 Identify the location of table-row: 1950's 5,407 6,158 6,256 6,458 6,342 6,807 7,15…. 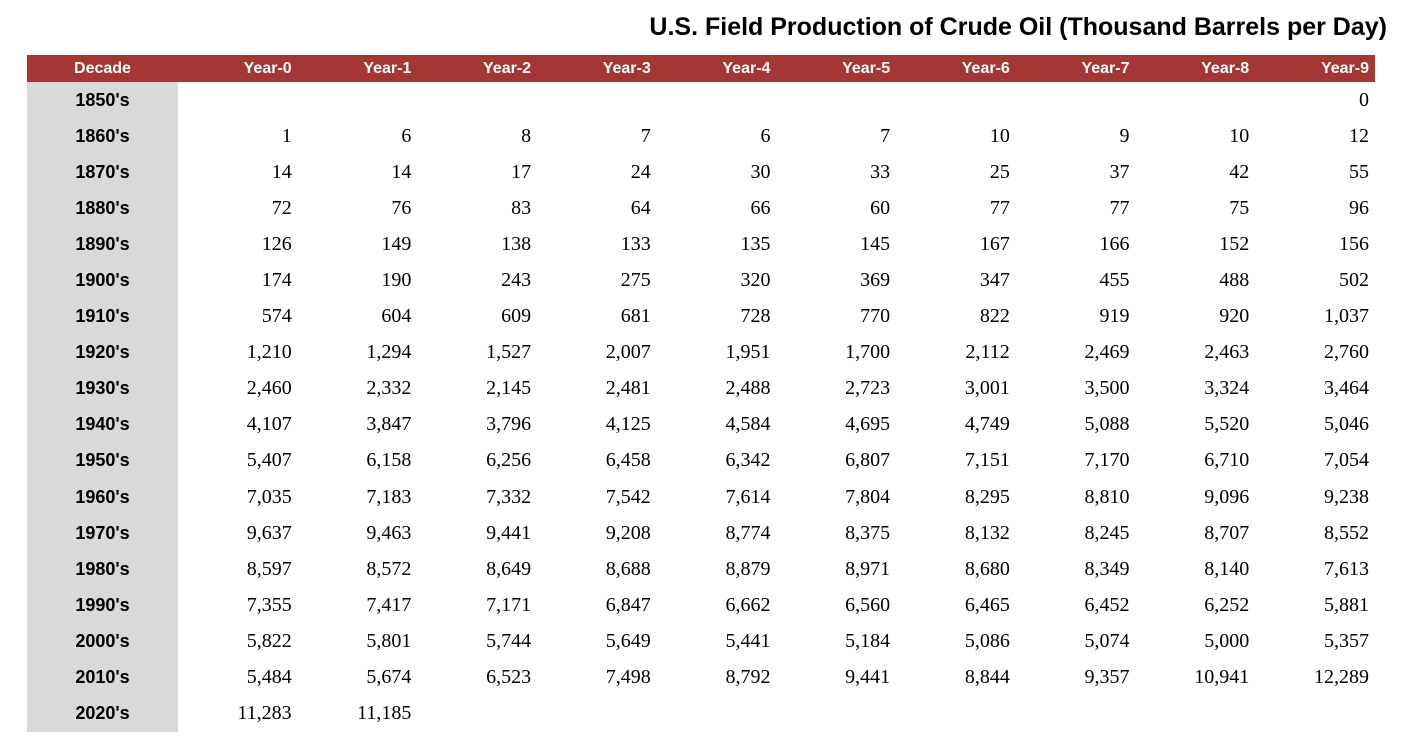
(701, 461).